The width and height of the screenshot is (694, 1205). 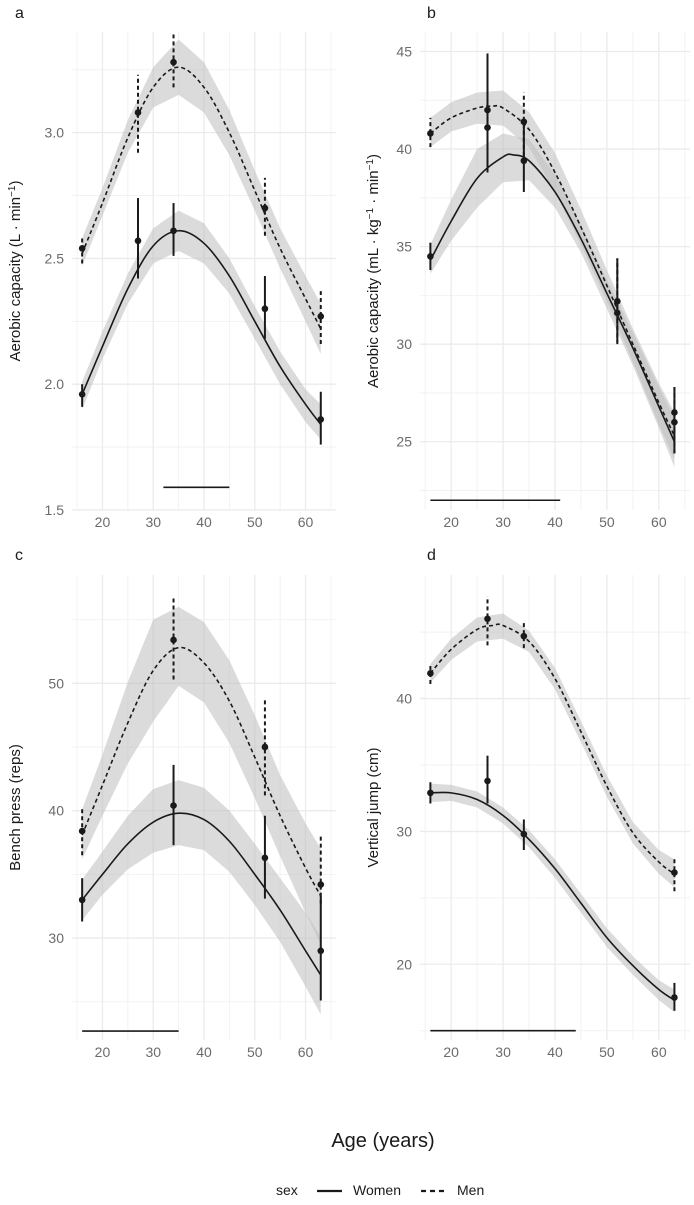 I want to click on y-axis-title-unit: · min, so click(x=373, y=189).